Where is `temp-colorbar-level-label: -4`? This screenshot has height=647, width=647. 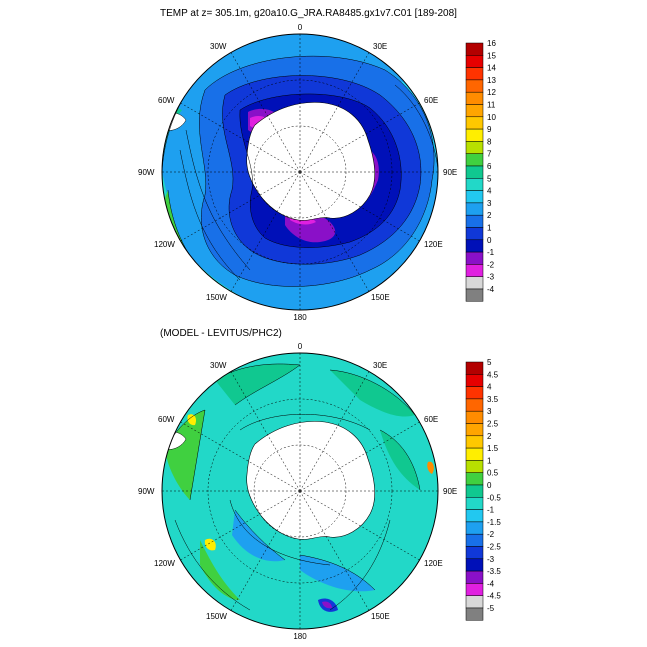 temp-colorbar-level-label: -4 is located at coordinates (491, 289).